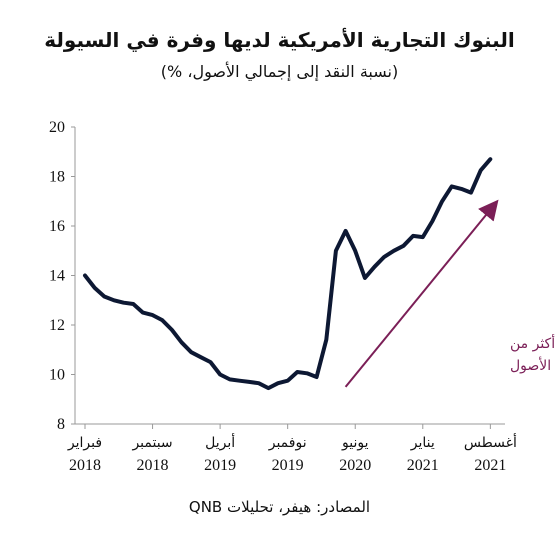 This screenshot has height=548, width=559. I want to click on chart-source: المصادر: هيفر، تحليلات QNB, so click(279, 507).